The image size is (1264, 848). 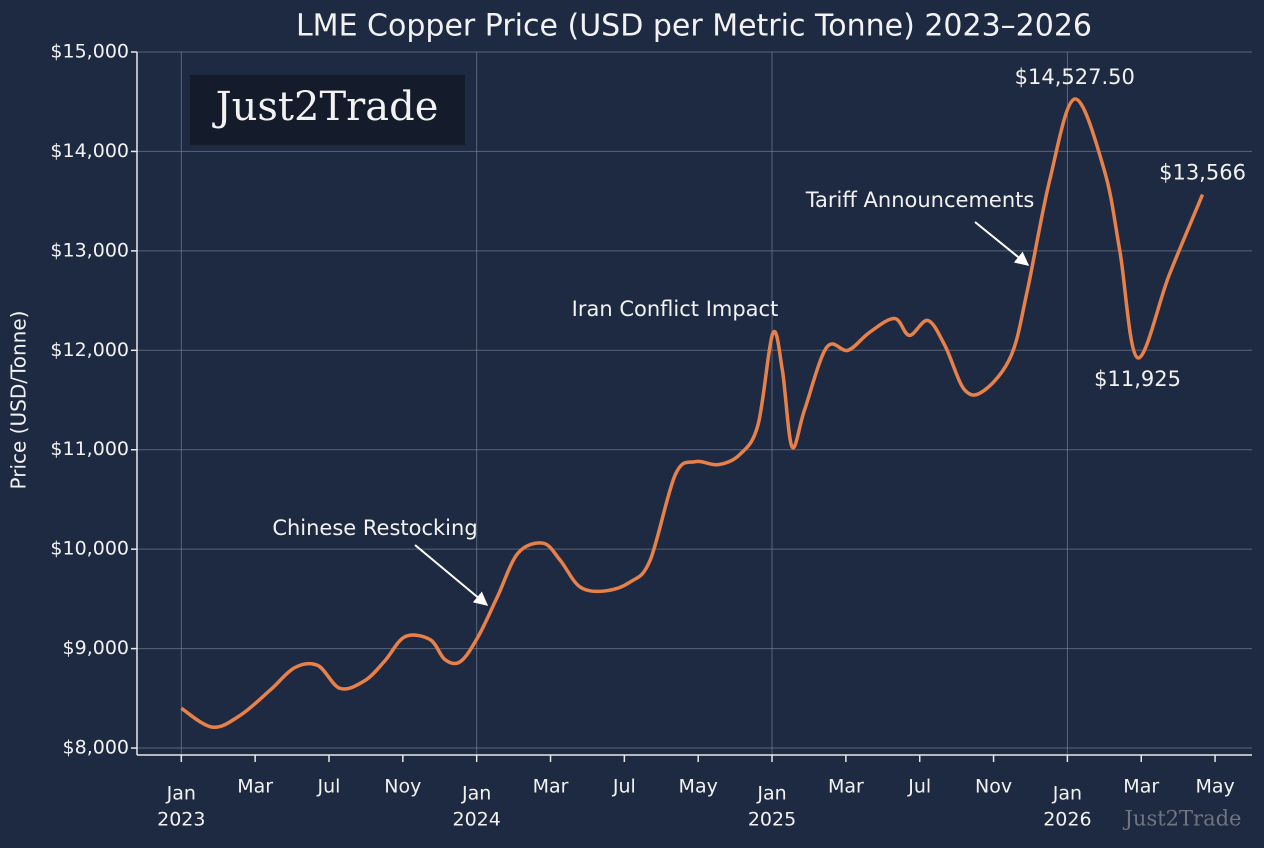 What do you see at coordinates (89, 151) in the screenshot?
I see `y-tick-label: $14,000` at bounding box center [89, 151].